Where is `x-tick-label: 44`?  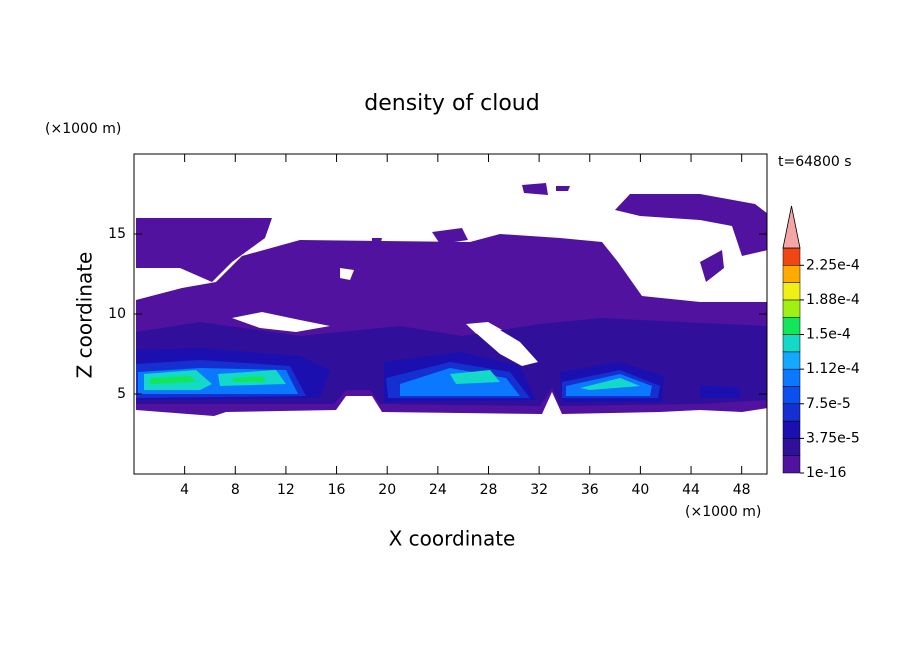 x-tick-label: 44 is located at coordinates (691, 490).